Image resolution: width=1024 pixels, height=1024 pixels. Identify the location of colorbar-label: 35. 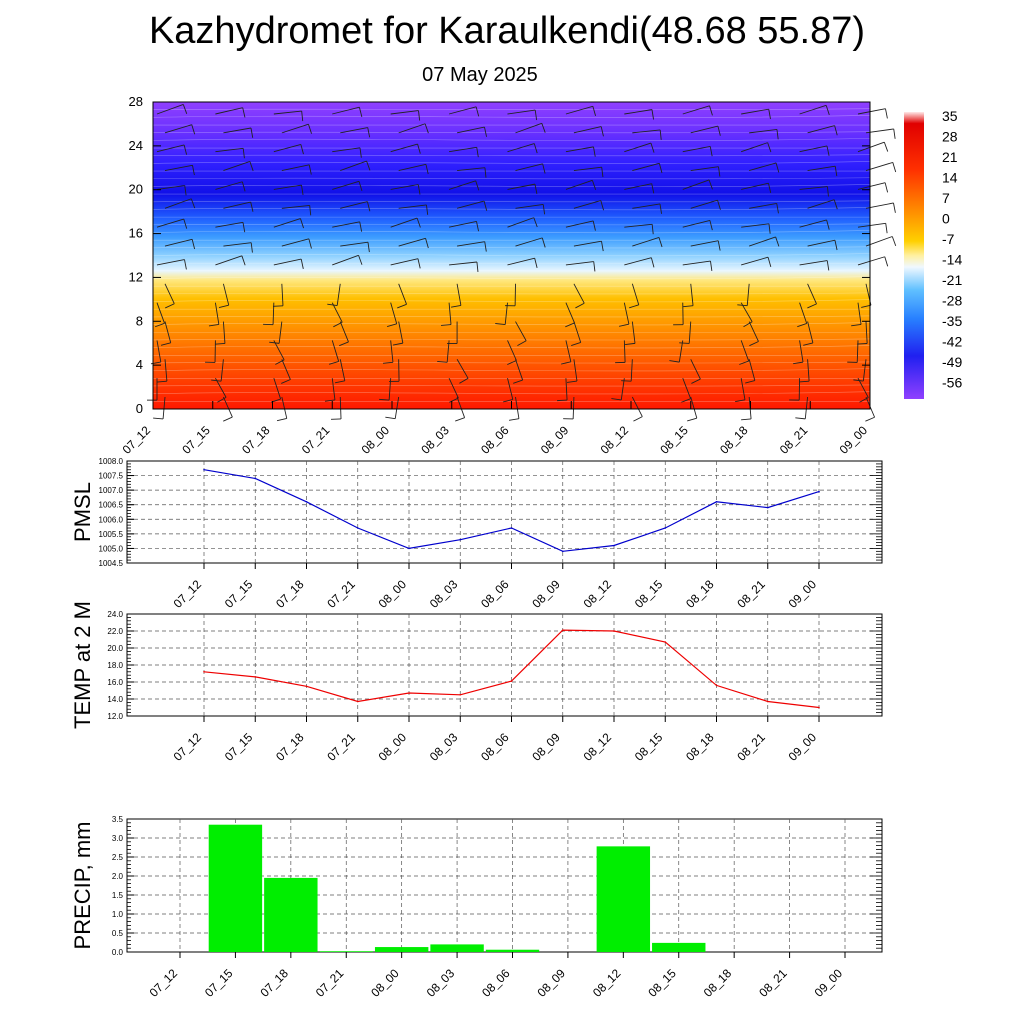
(950, 116).